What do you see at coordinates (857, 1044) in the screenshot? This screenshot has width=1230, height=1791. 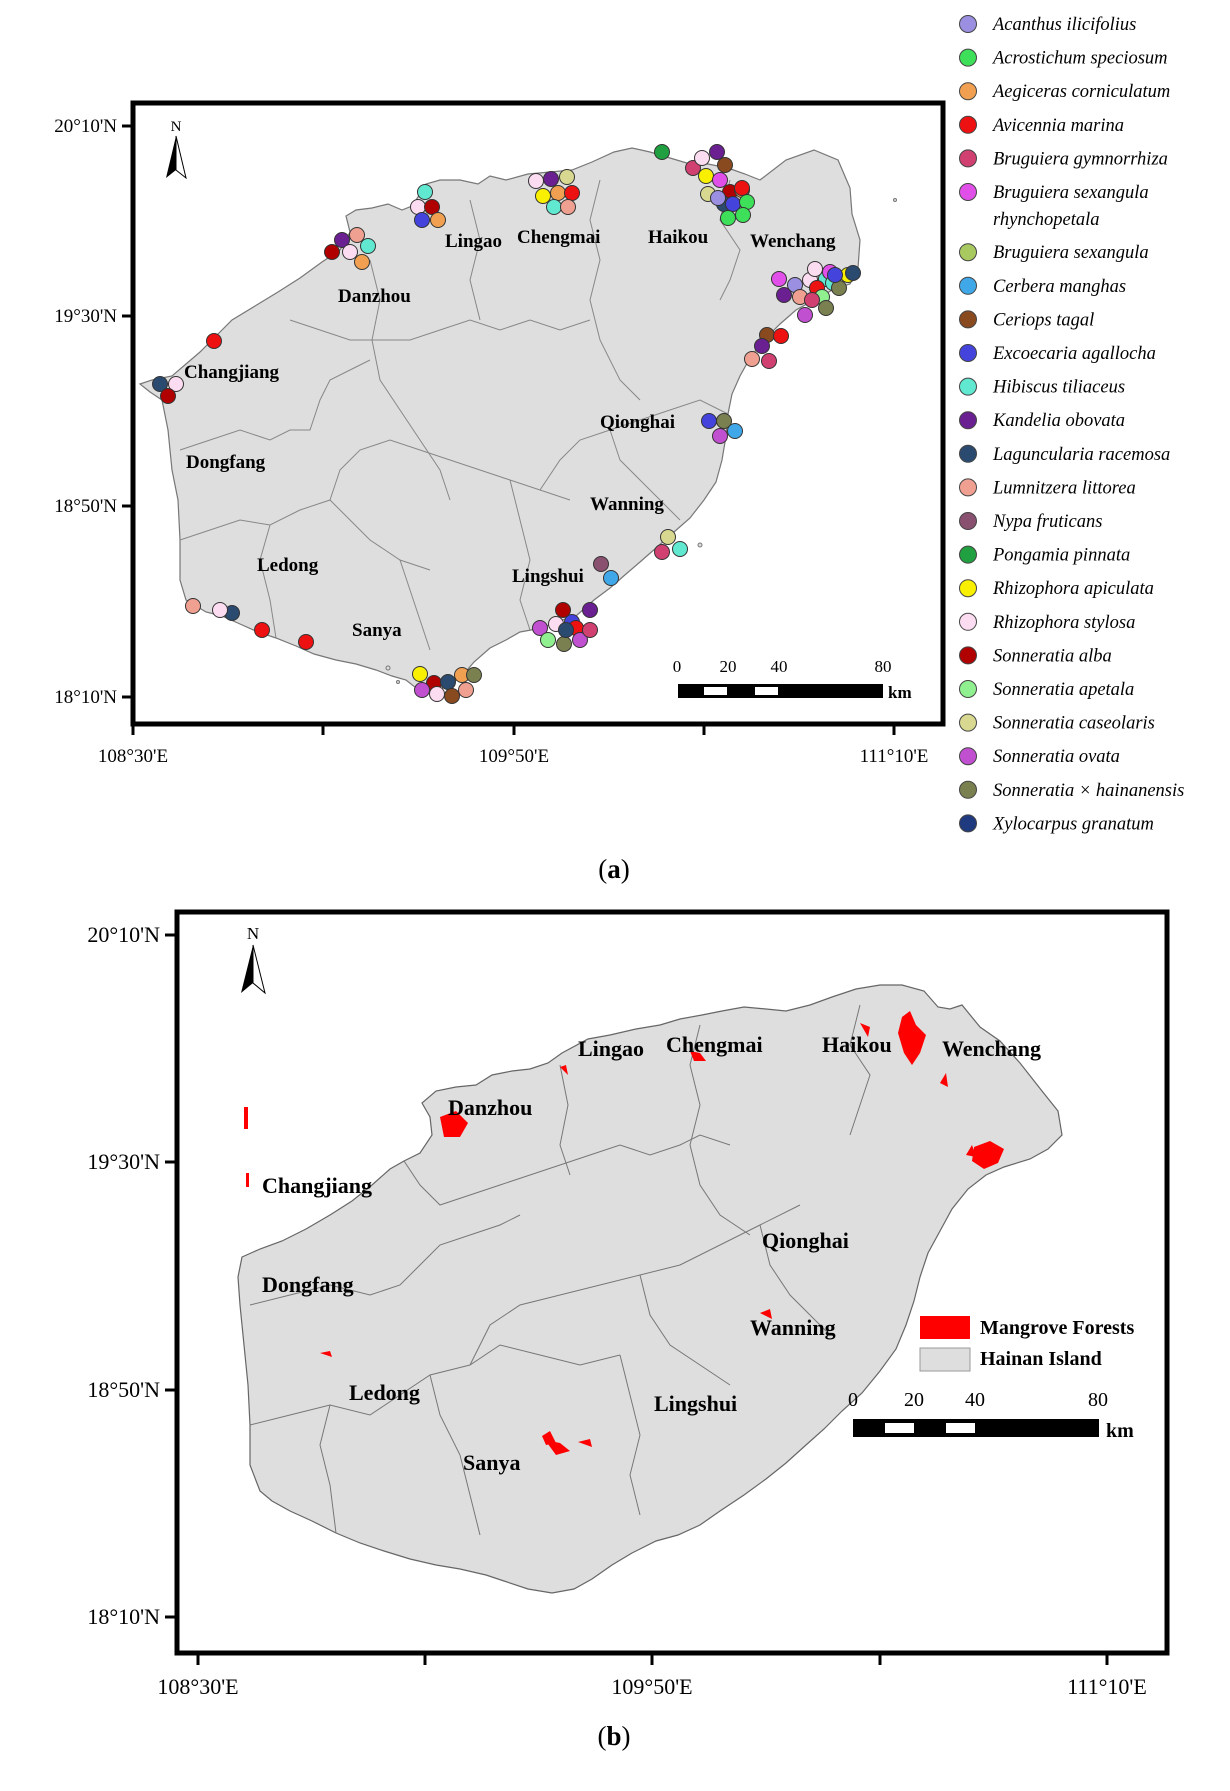 I see `label-haikou-b: Haikou` at bounding box center [857, 1044].